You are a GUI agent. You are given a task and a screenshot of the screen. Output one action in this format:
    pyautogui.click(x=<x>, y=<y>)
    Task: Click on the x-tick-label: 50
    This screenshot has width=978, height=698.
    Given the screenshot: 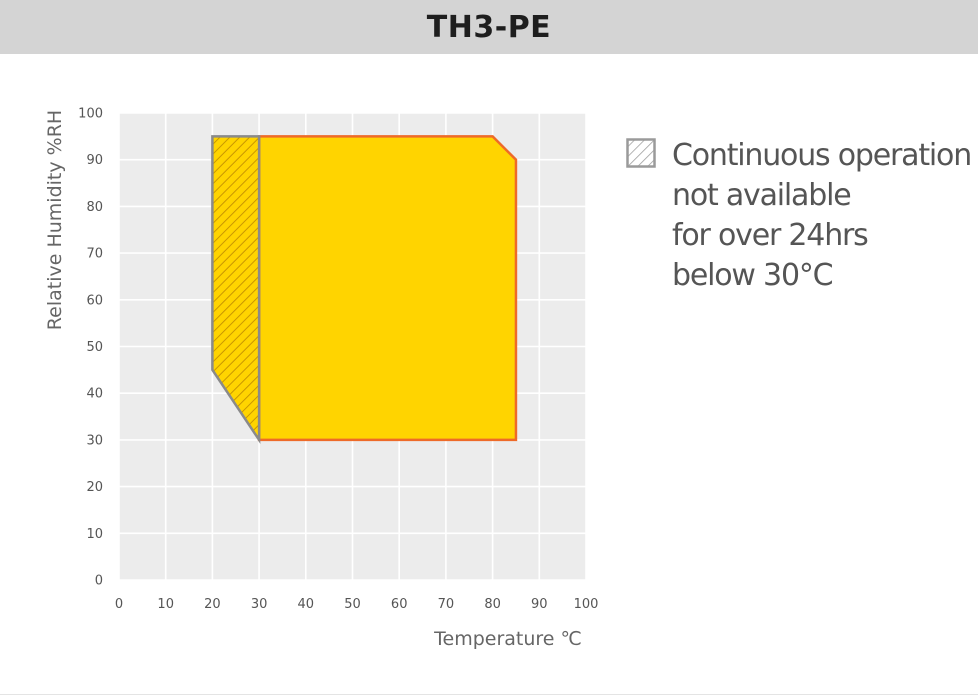 What is the action you would take?
    pyautogui.click(x=352, y=604)
    